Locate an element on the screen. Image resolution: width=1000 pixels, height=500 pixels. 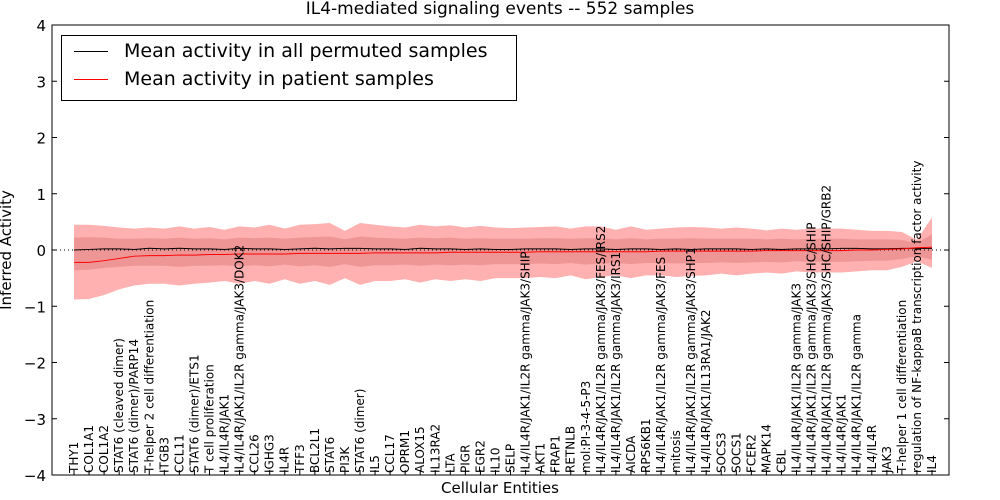
x-tick-label: JAK3 is located at coordinates (887, 460).